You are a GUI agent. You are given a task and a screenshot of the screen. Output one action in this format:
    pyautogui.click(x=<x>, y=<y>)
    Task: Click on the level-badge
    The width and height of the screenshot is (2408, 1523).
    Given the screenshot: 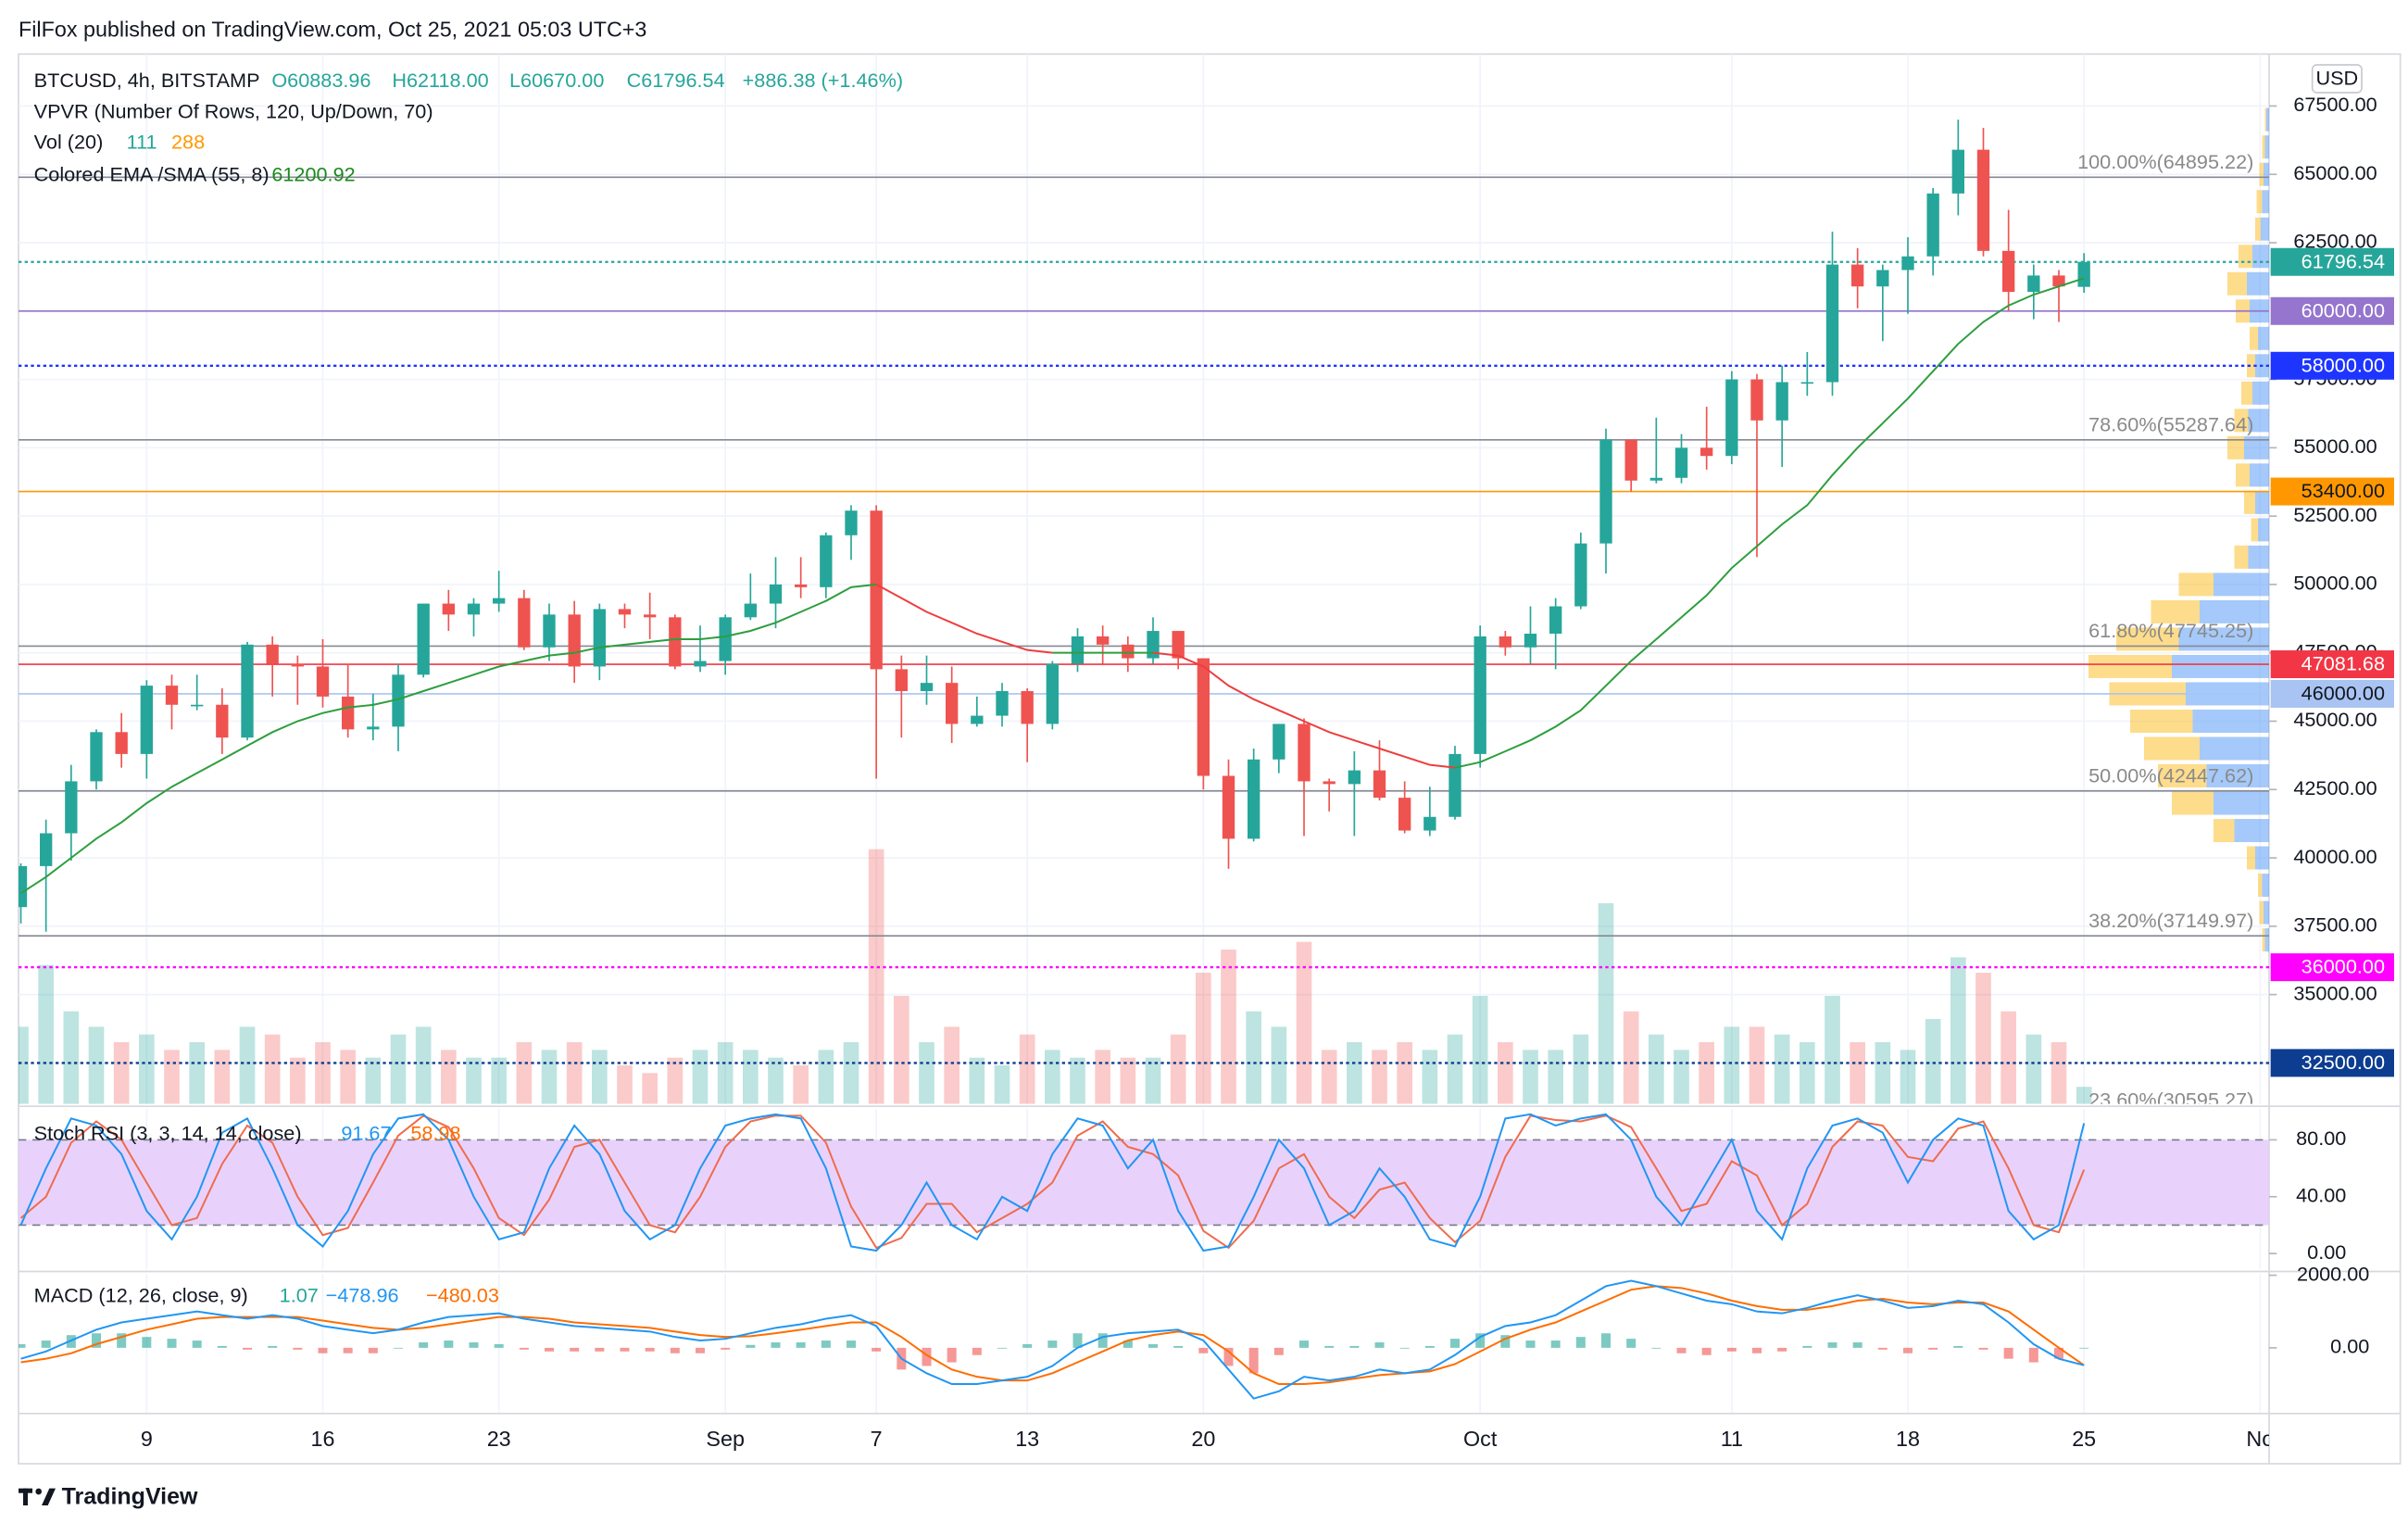 What is the action you would take?
    pyautogui.click(x=2332, y=491)
    